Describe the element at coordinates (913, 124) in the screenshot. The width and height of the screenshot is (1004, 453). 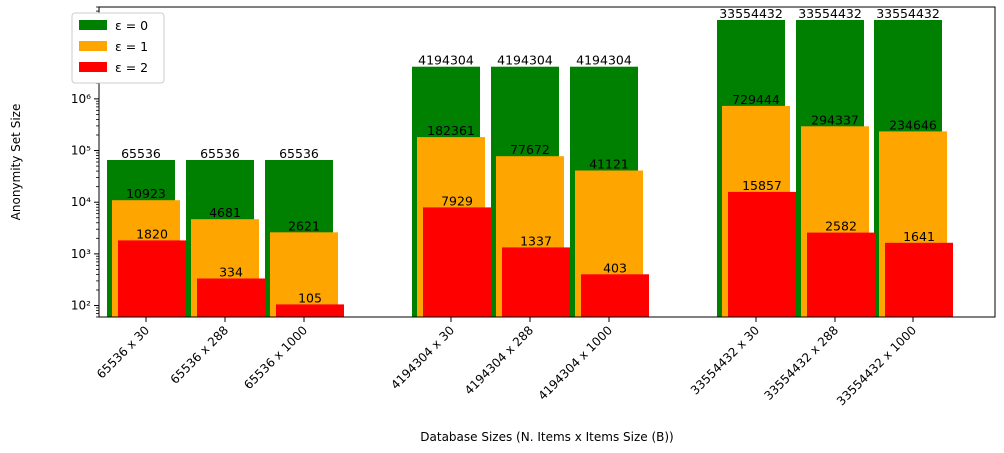
I see `bar-value-label: 234646` at that location.